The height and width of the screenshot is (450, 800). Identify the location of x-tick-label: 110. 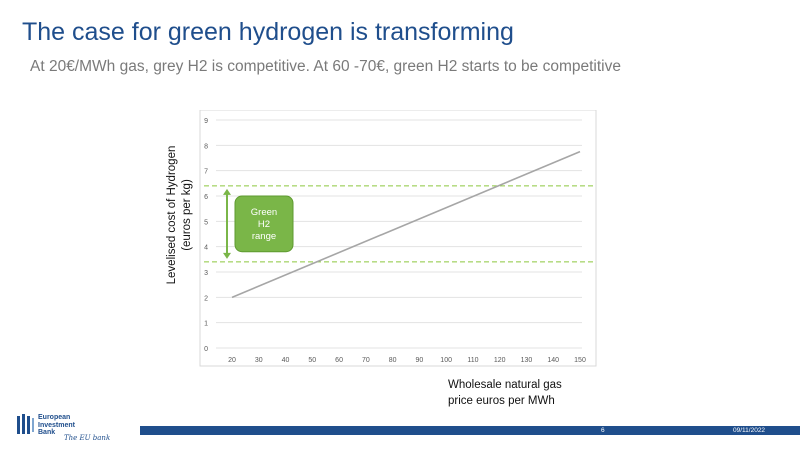
(472, 360).